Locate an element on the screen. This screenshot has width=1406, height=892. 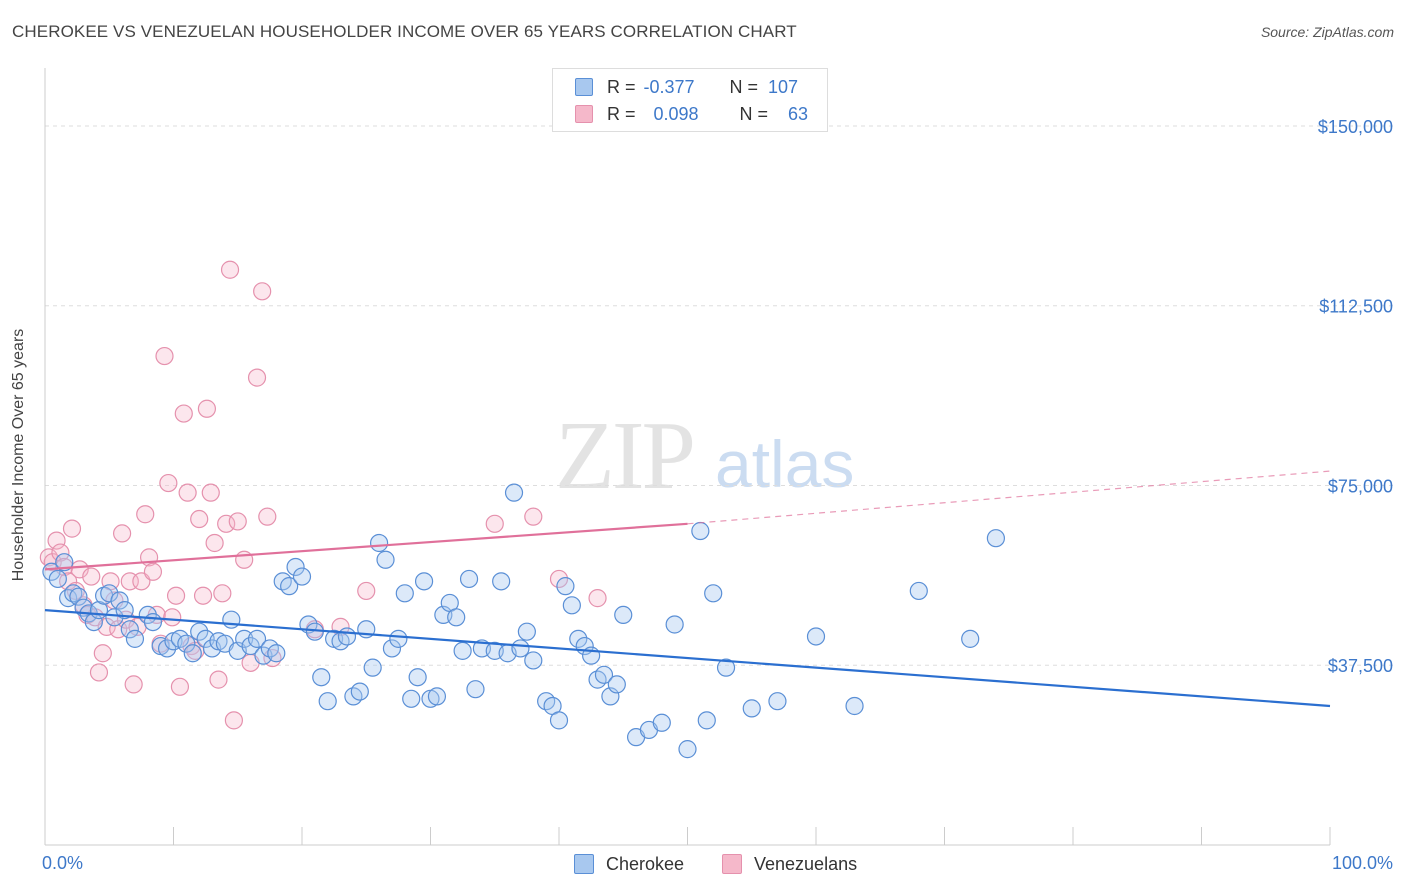
venezuelans-legend-icon is located at coordinates (732, 864).